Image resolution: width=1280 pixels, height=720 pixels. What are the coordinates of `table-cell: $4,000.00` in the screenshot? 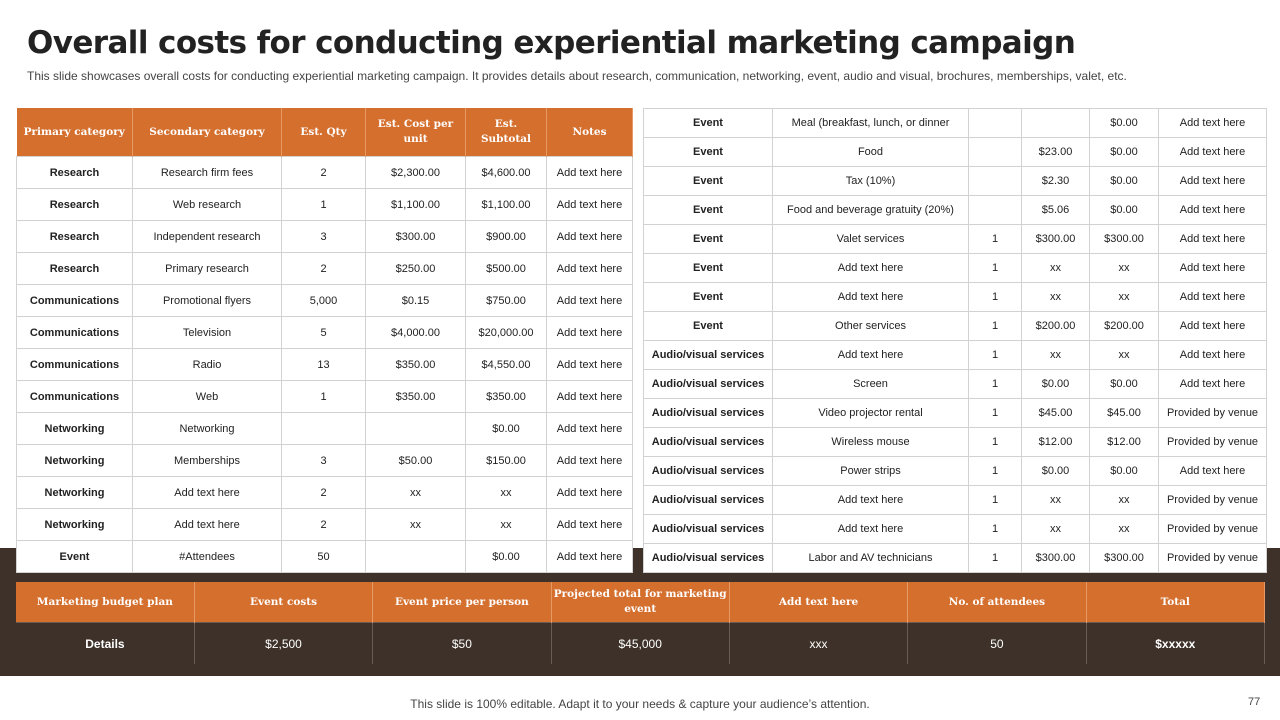 It's located at (415, 332).